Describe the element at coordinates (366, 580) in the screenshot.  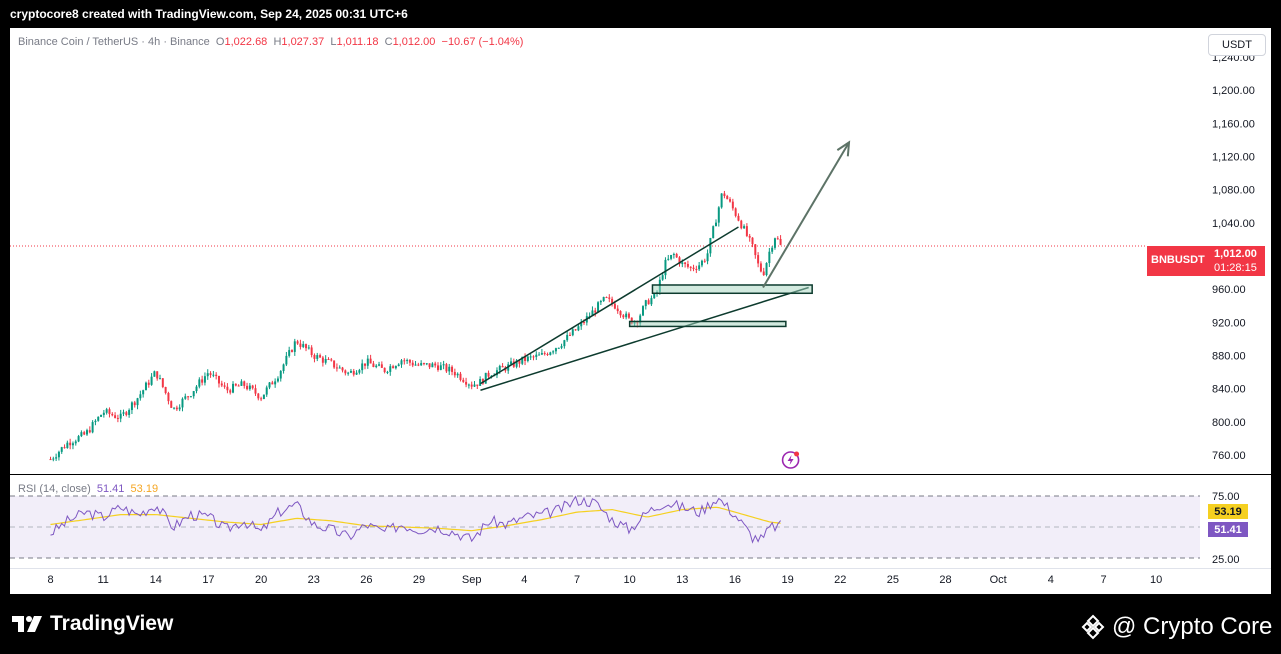
I see `time-tick-label: 26` at that location.